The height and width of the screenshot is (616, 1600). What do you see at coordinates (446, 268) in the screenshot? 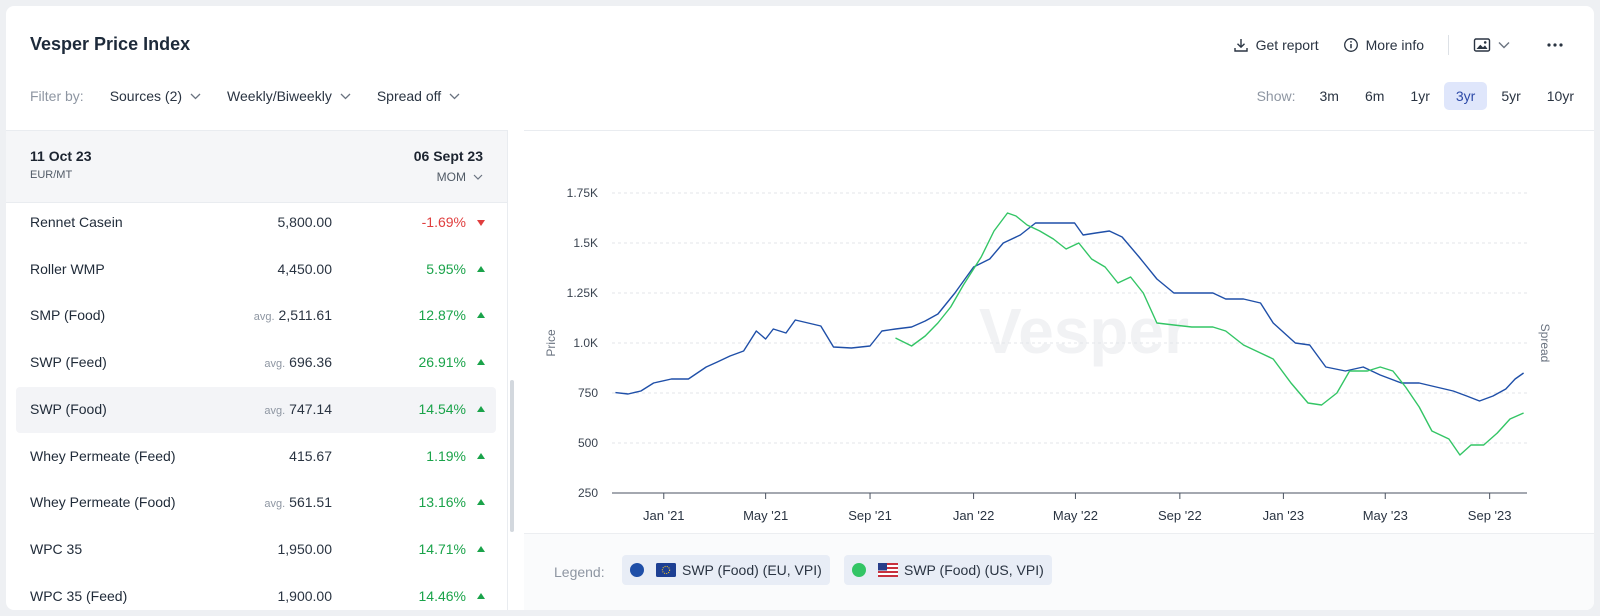
I see `change-percent: 5.95%` at bounding box center [446, 268].